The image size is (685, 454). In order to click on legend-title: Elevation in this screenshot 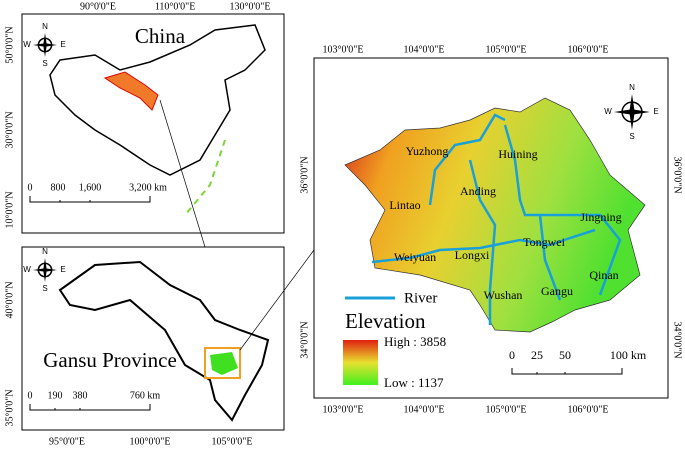, I will do `click(385, 321)`.